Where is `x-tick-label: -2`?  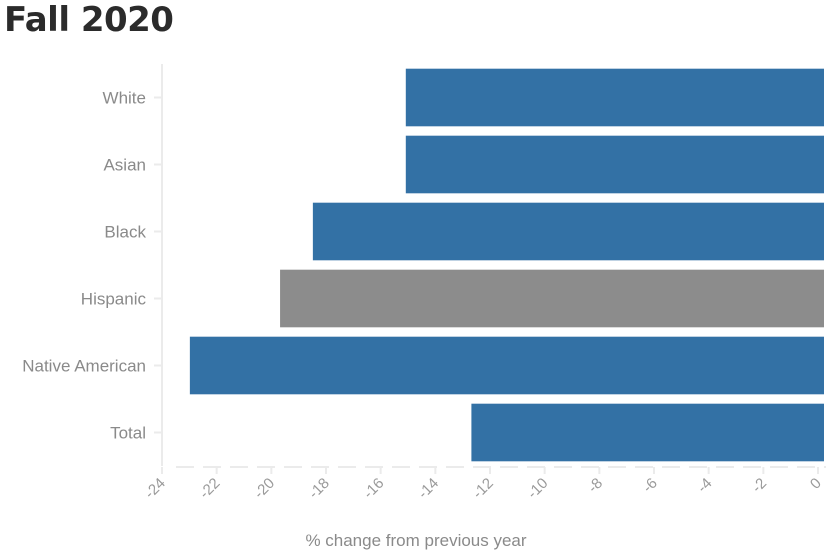 x-tick-label: -2 is located at coordinates (759, 485).